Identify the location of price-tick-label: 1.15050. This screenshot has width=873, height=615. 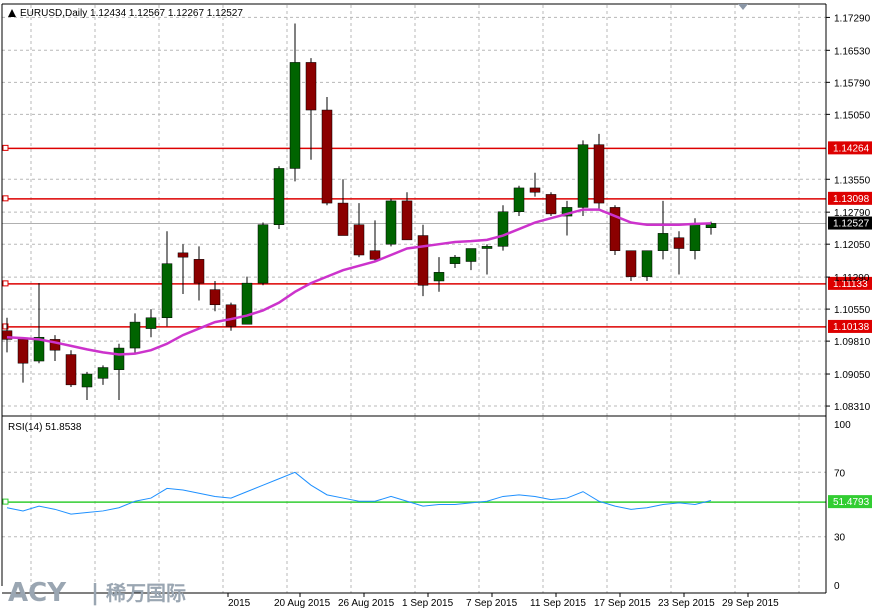
(852, 115).